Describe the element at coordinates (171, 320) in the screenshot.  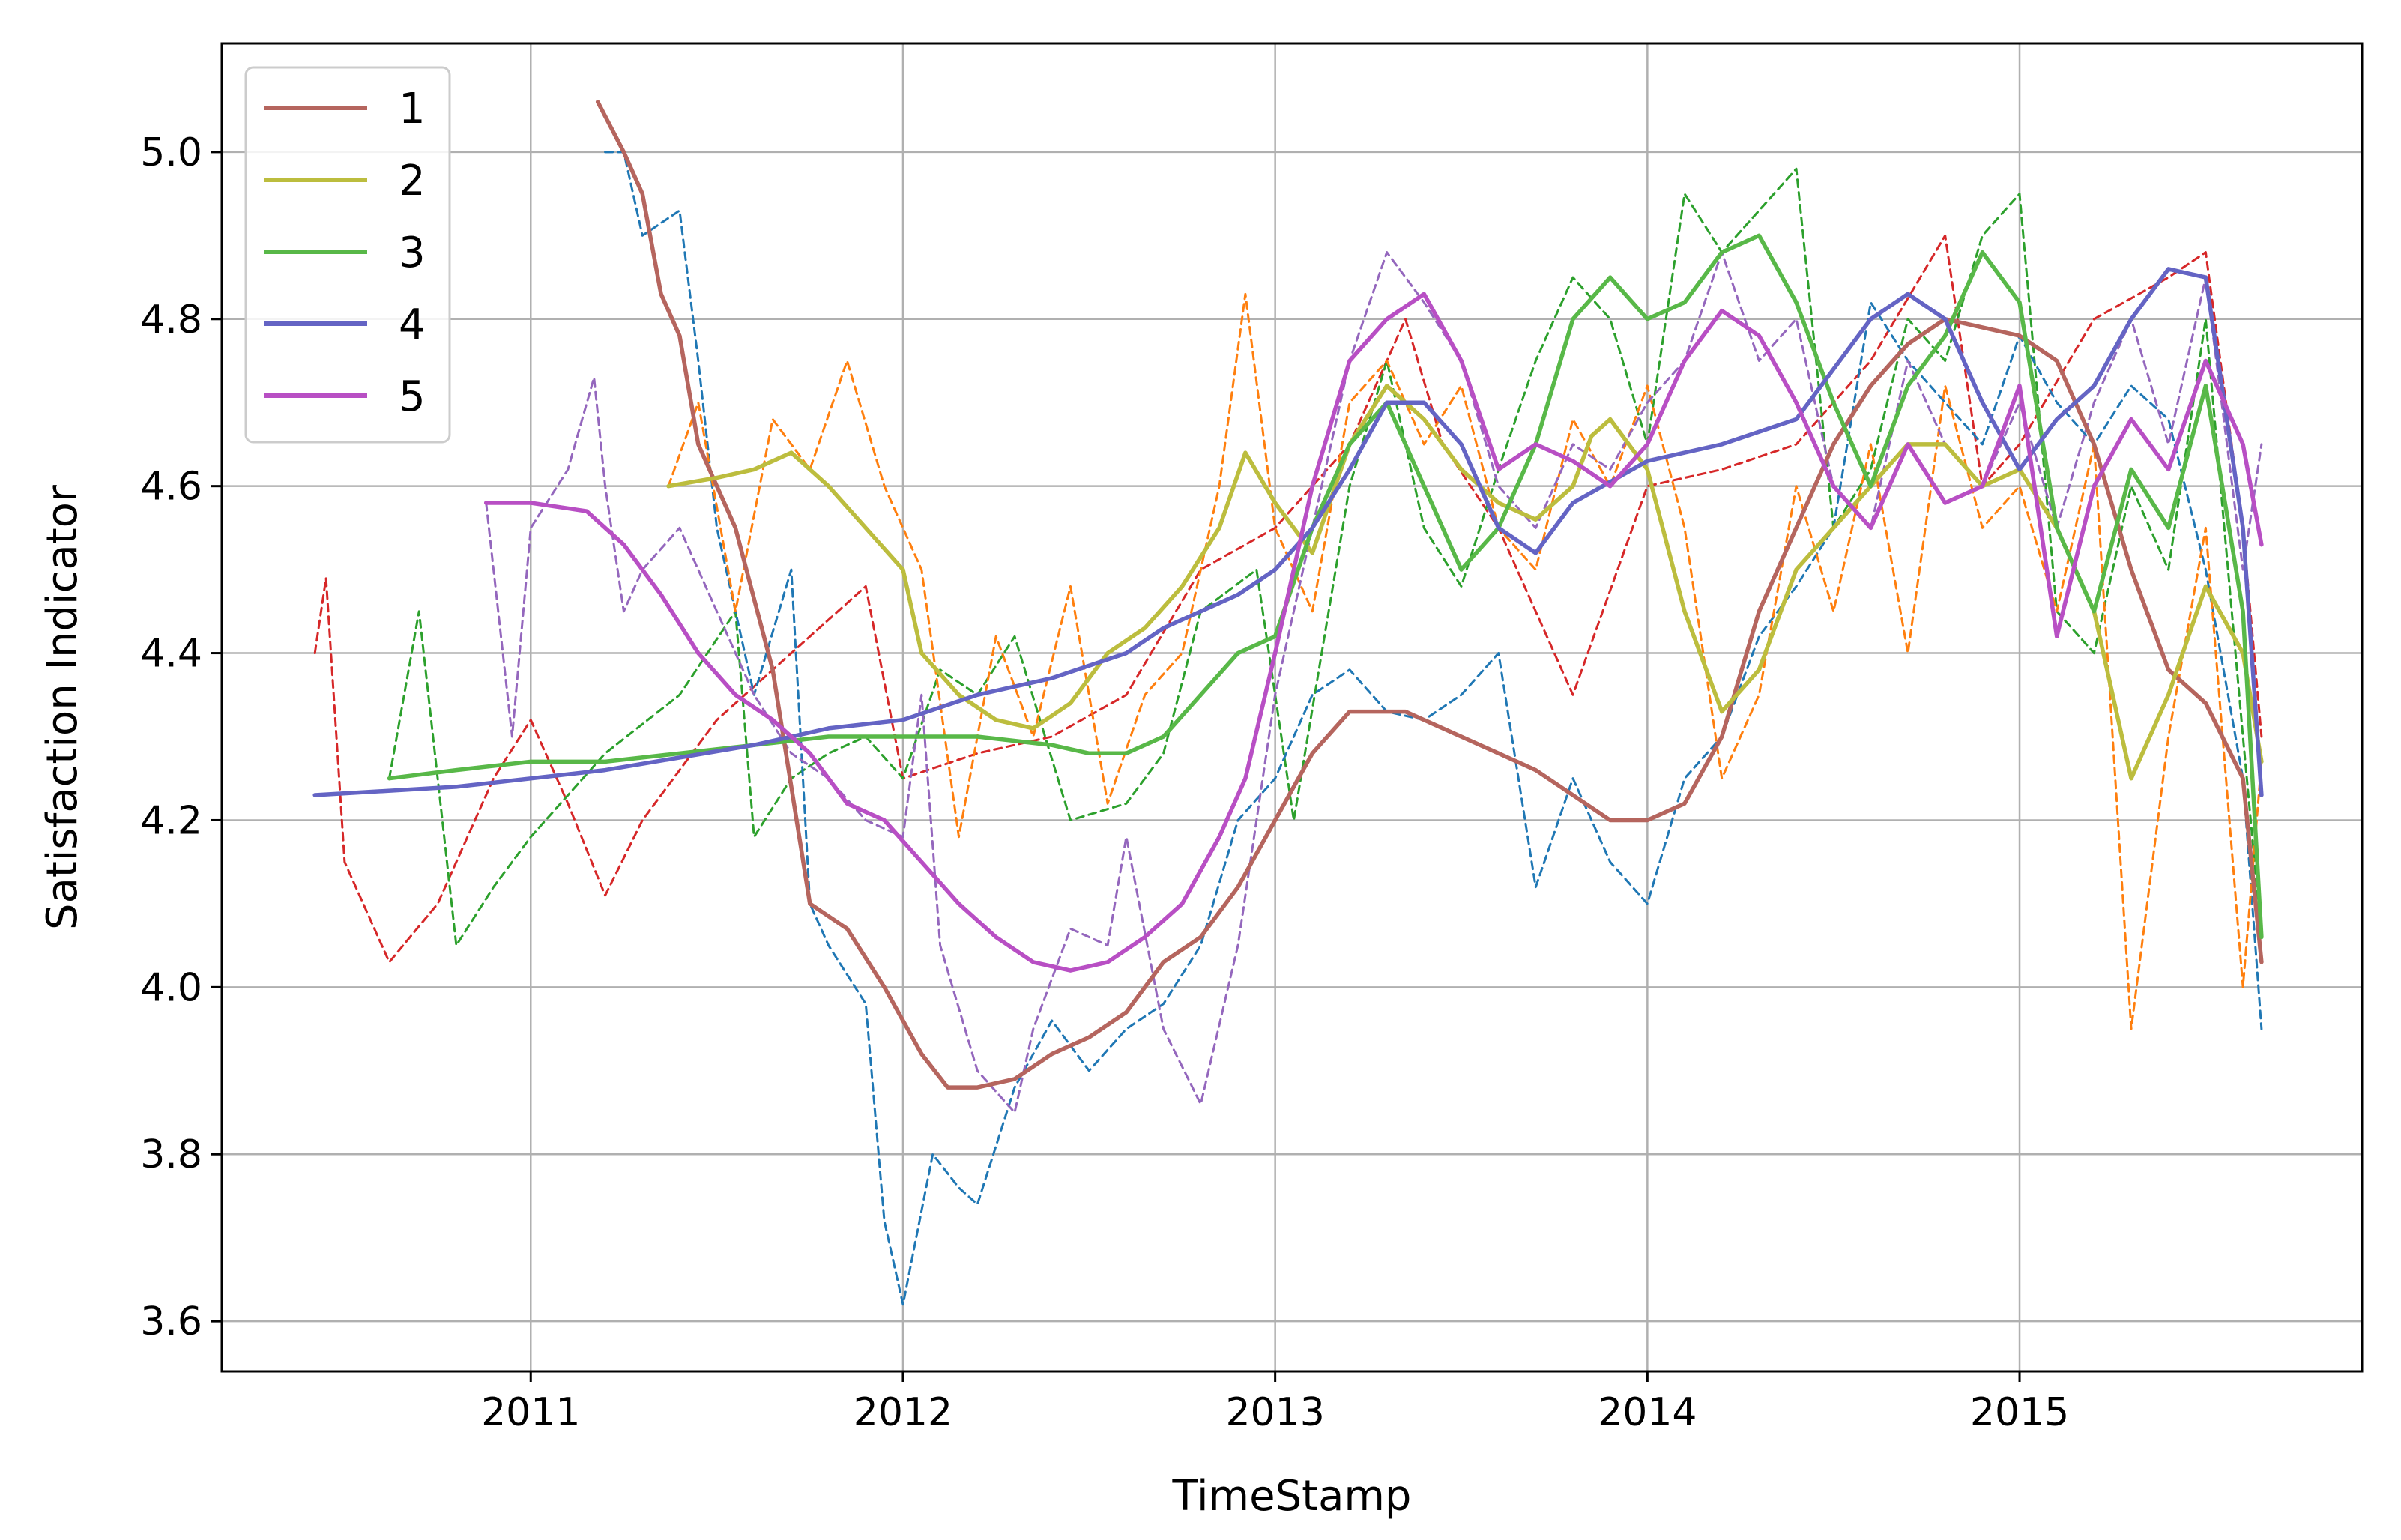
I see `y-tick-label: 4.8` at that location.